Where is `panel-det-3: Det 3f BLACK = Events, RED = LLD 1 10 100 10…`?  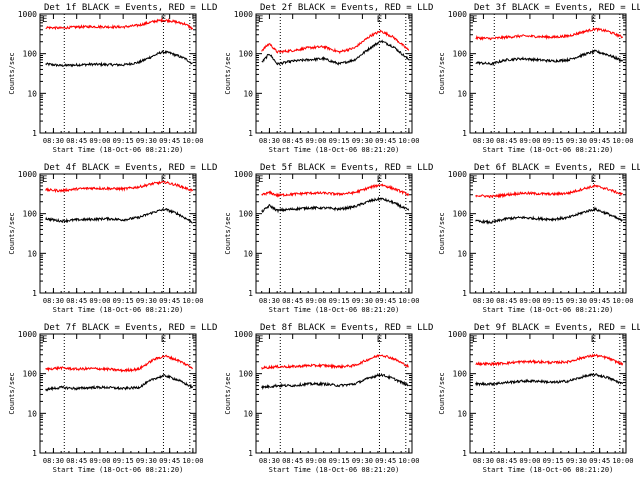
panel-det-3: Det 3f BLACK = Events, RED = LLD 1 10 100 10… is located at coordinates (539, 78).